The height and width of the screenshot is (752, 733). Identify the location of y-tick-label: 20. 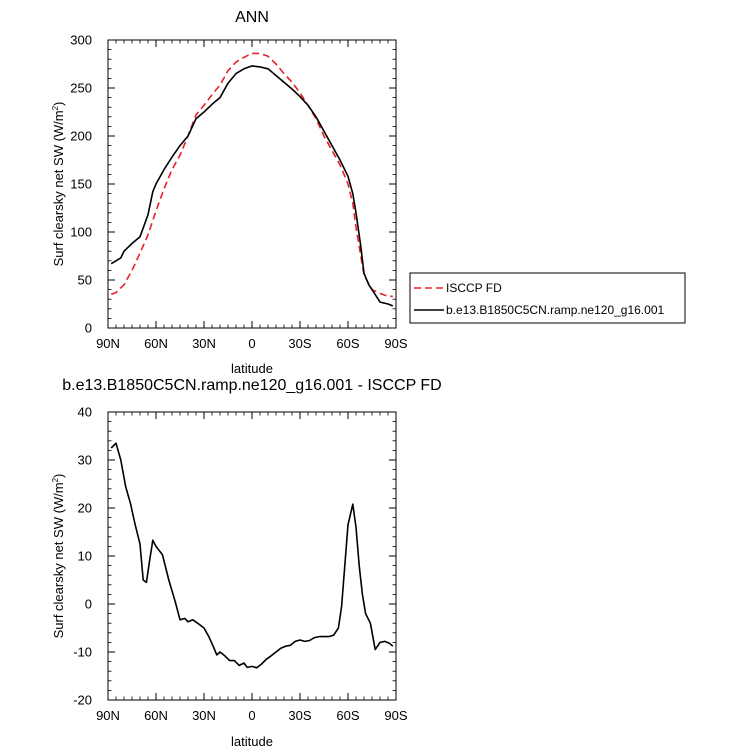
(85, 508).